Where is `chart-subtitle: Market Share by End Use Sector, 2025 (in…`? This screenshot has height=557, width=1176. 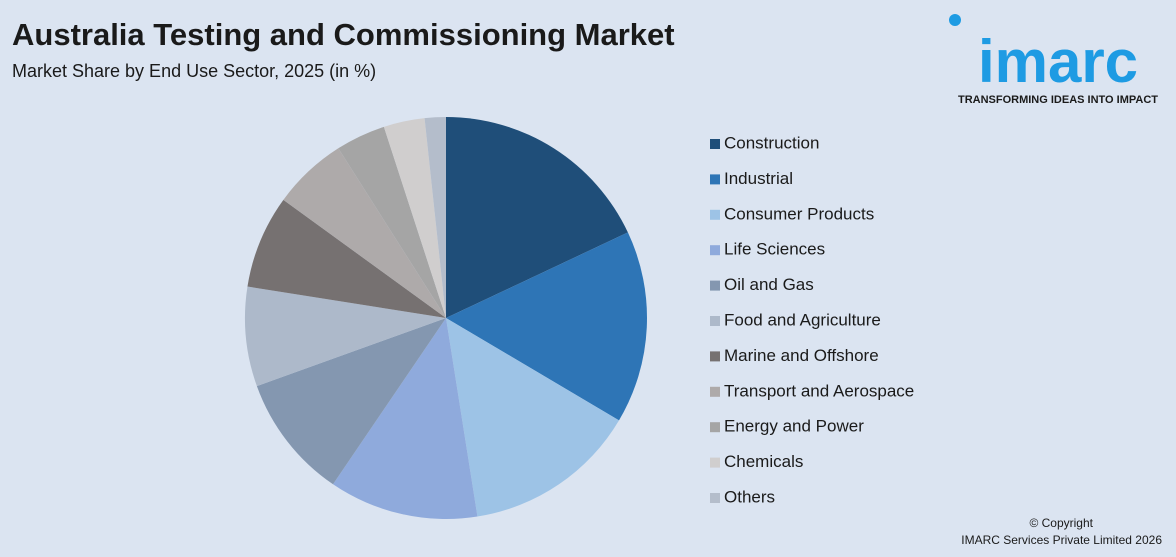 chart-subtitle: Market Share by End Use Sector, 2025 (in… is located at coordinates (194, 71).